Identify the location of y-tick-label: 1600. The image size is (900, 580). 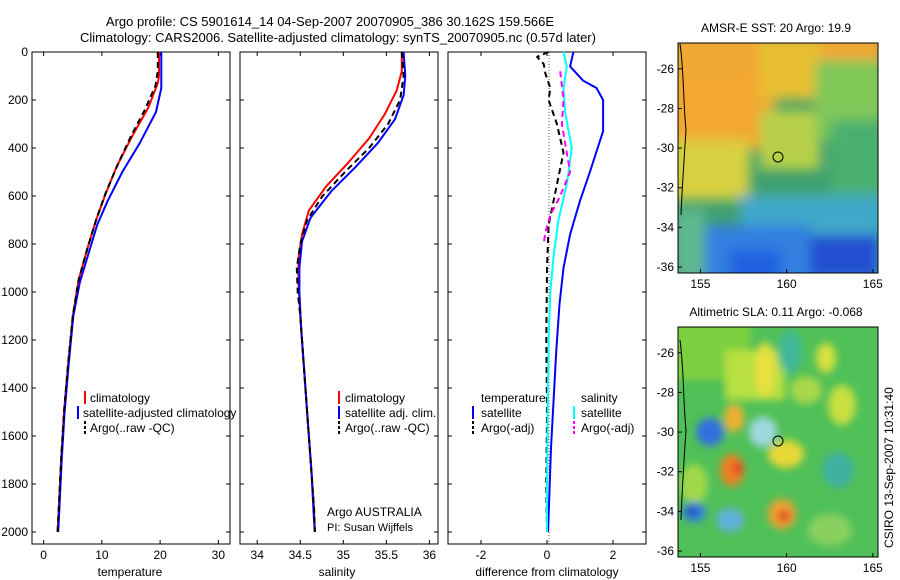
(14, 436).